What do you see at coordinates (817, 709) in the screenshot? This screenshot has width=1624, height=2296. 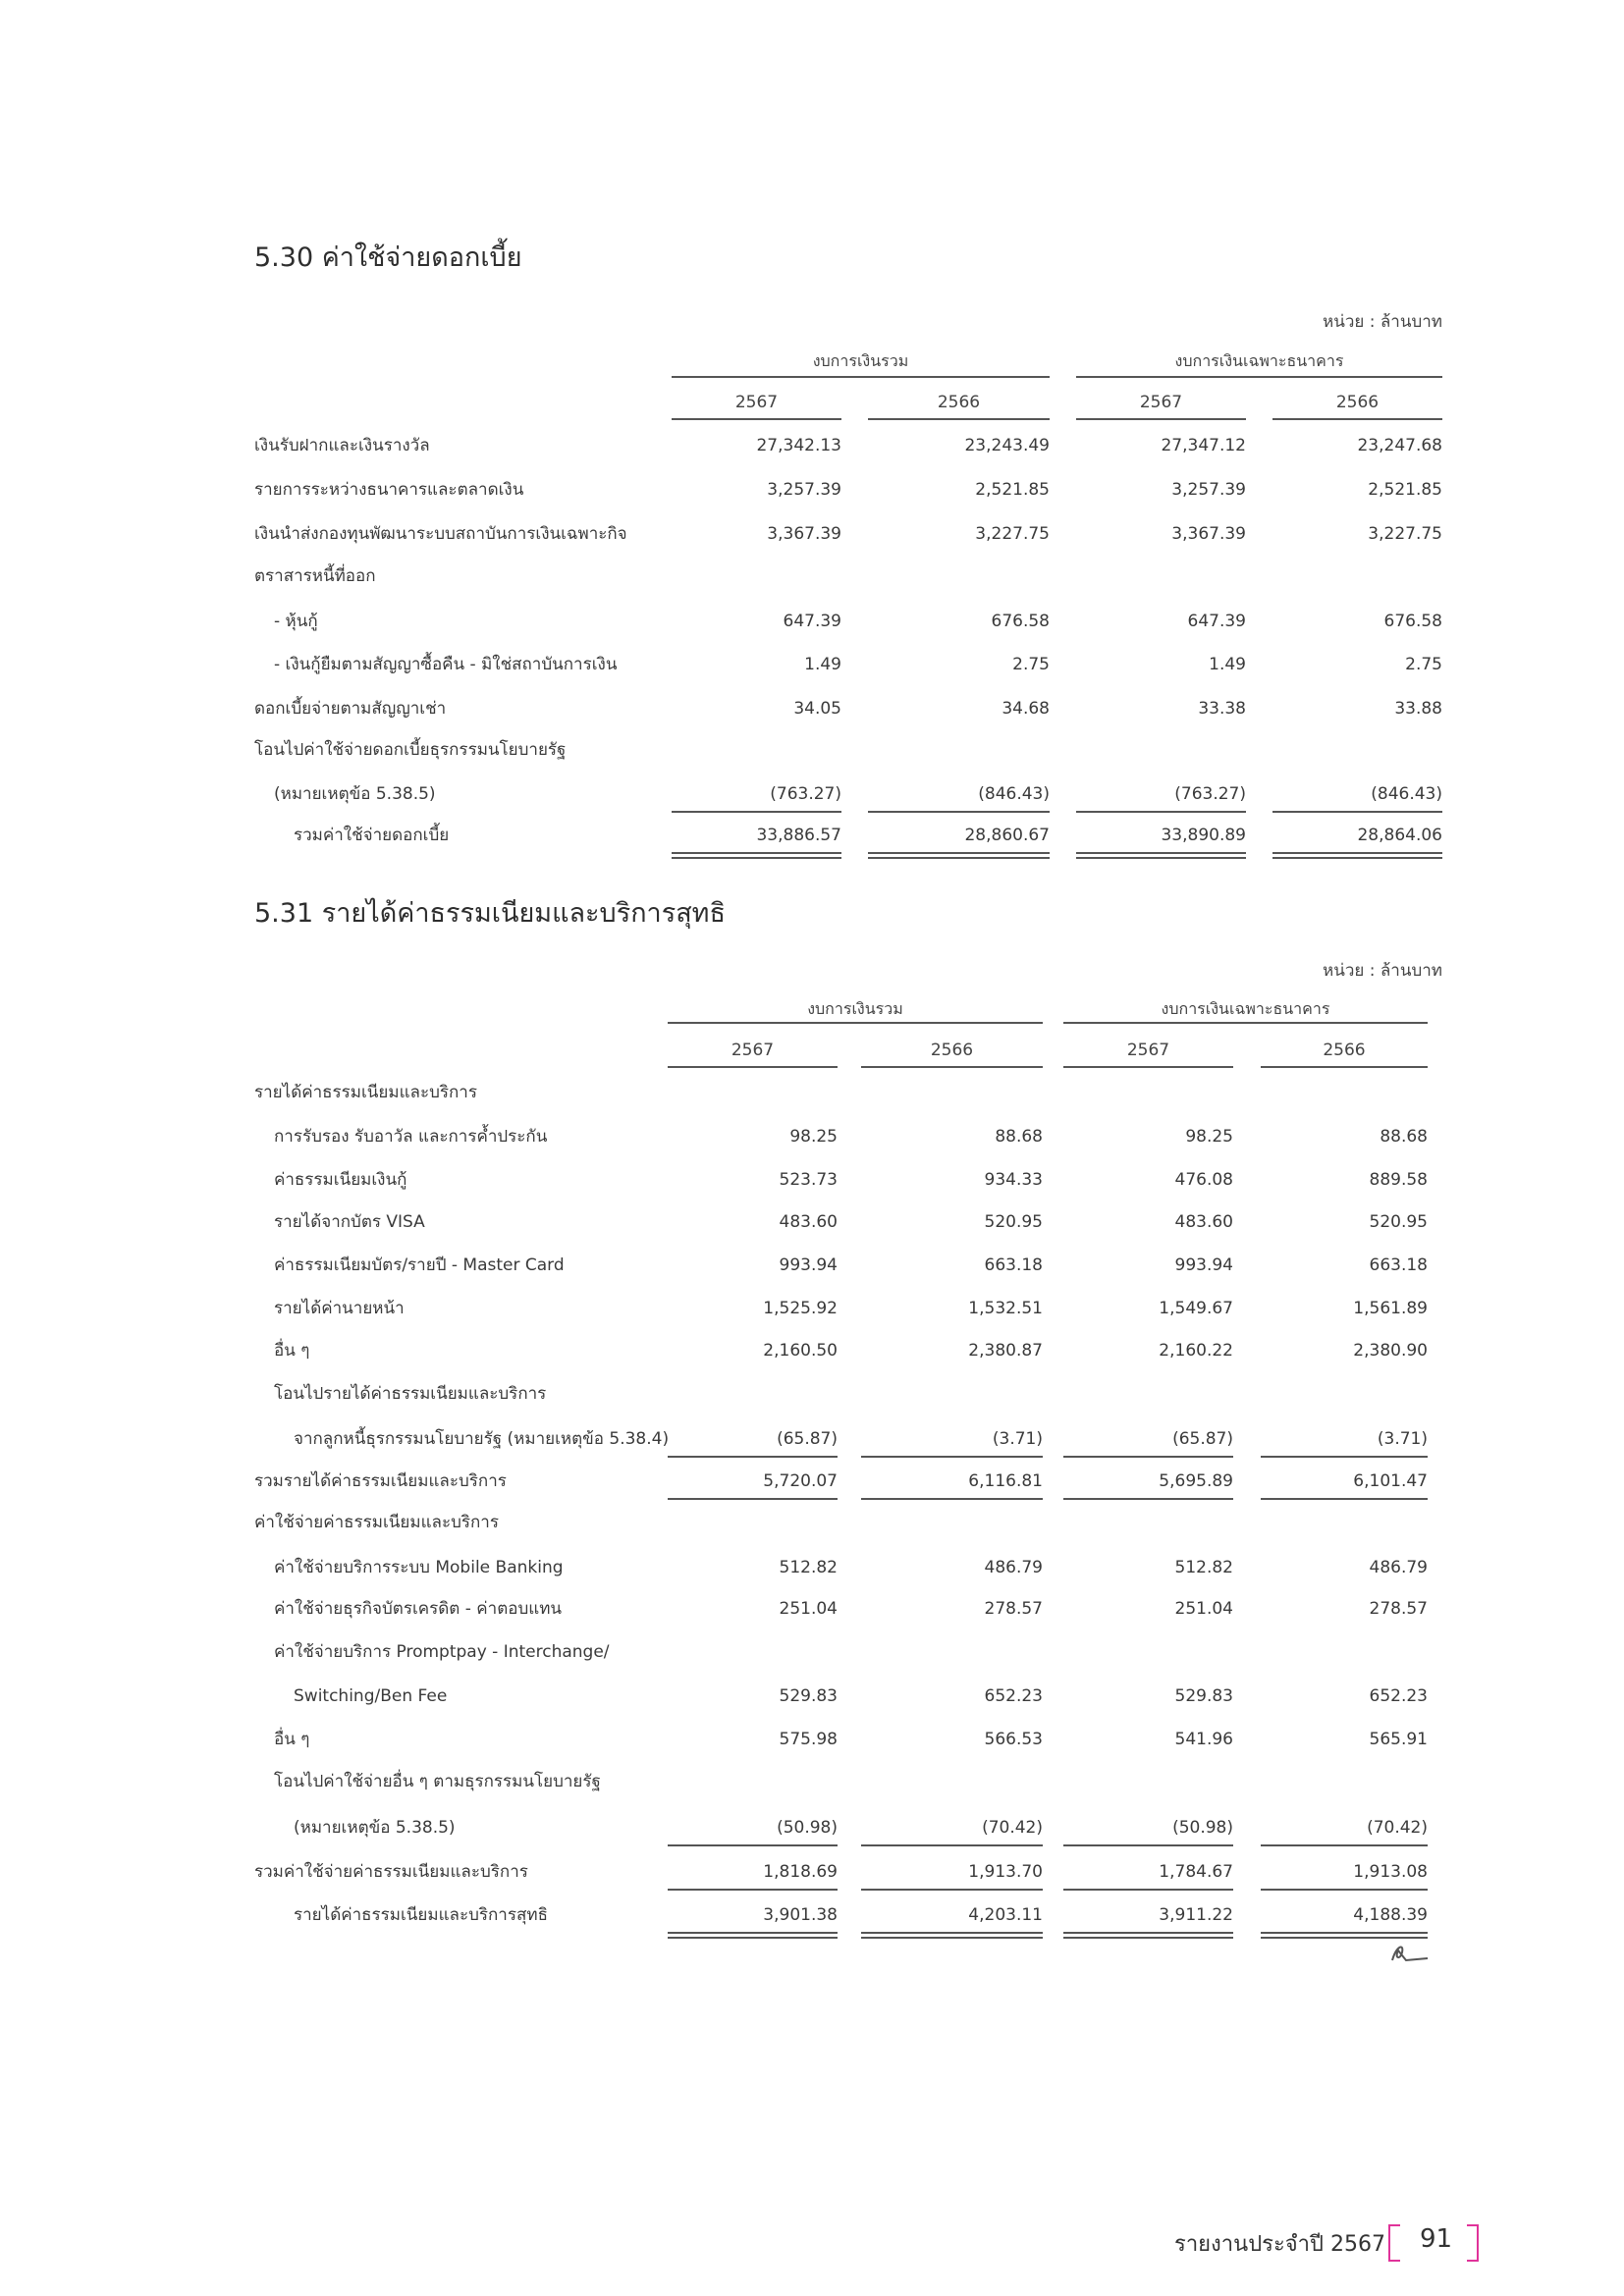 I see `row-value: 34.05` at bounding box center [817, 709].